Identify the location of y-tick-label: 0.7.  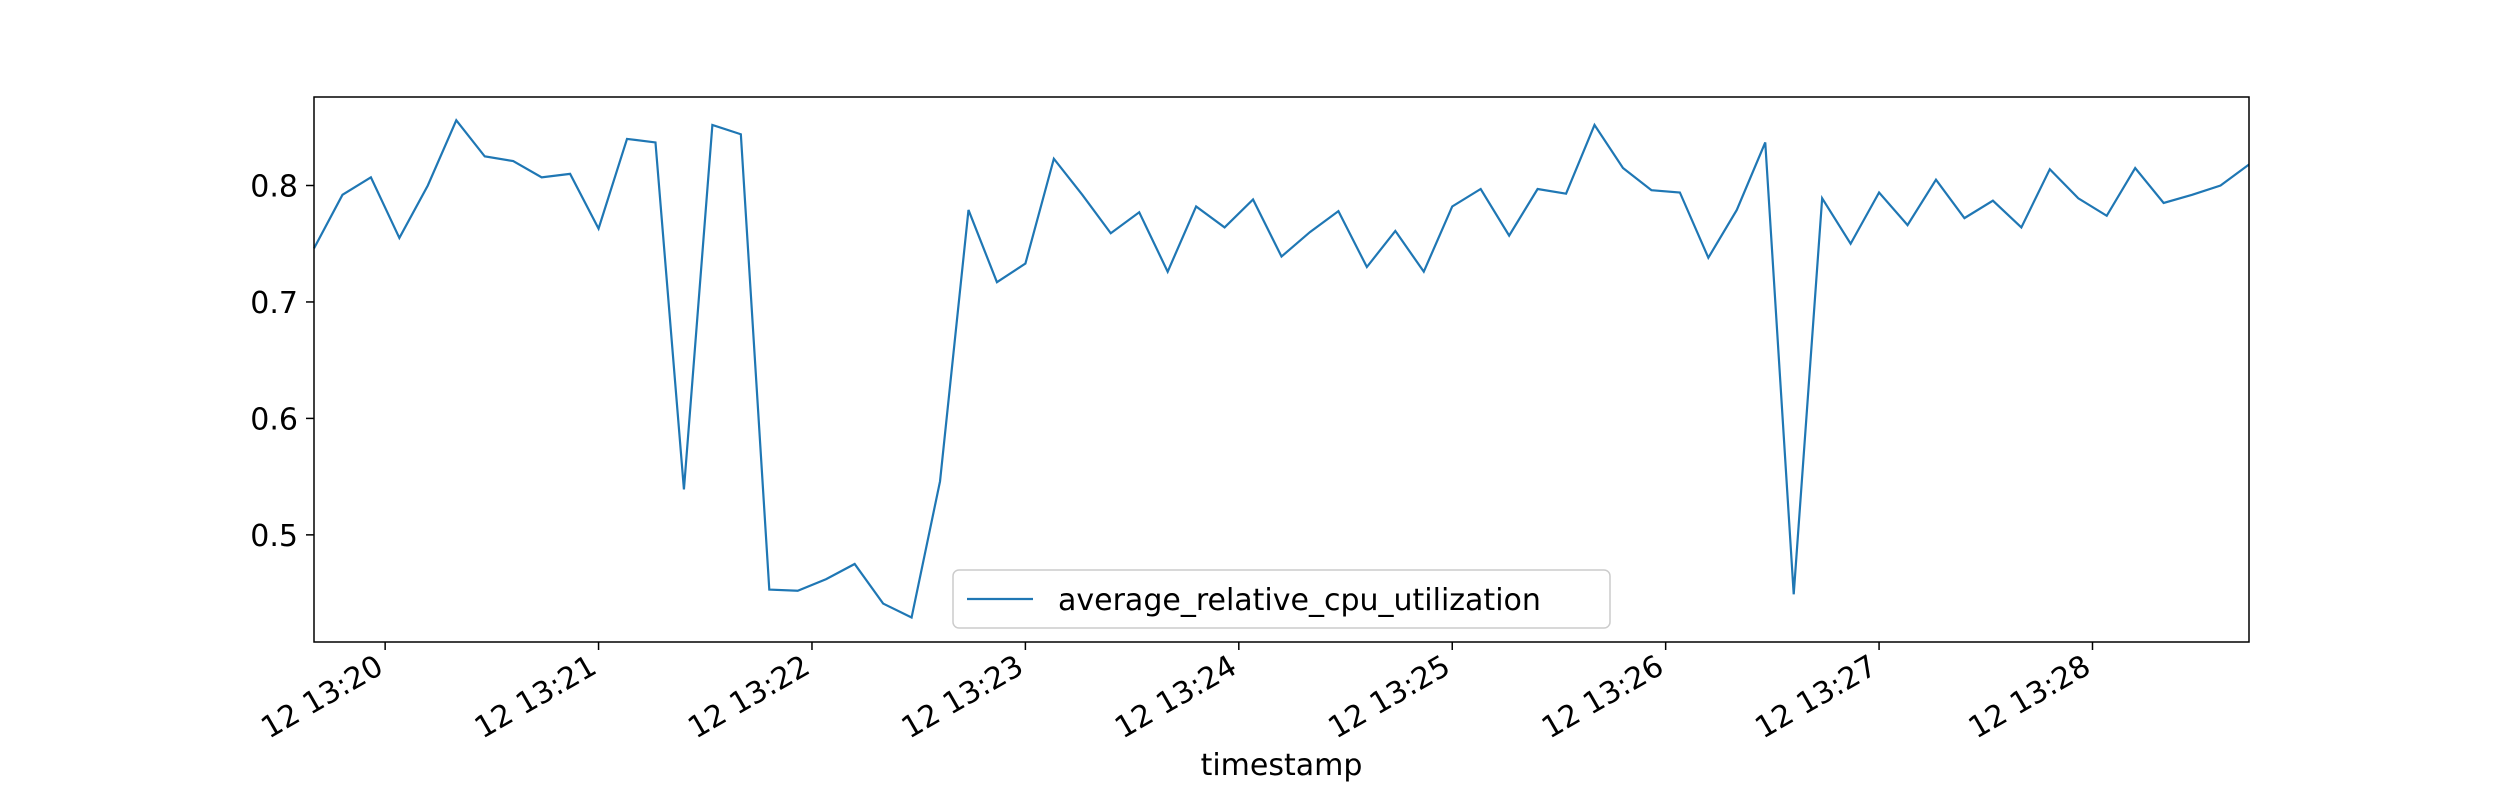
(274, 303).